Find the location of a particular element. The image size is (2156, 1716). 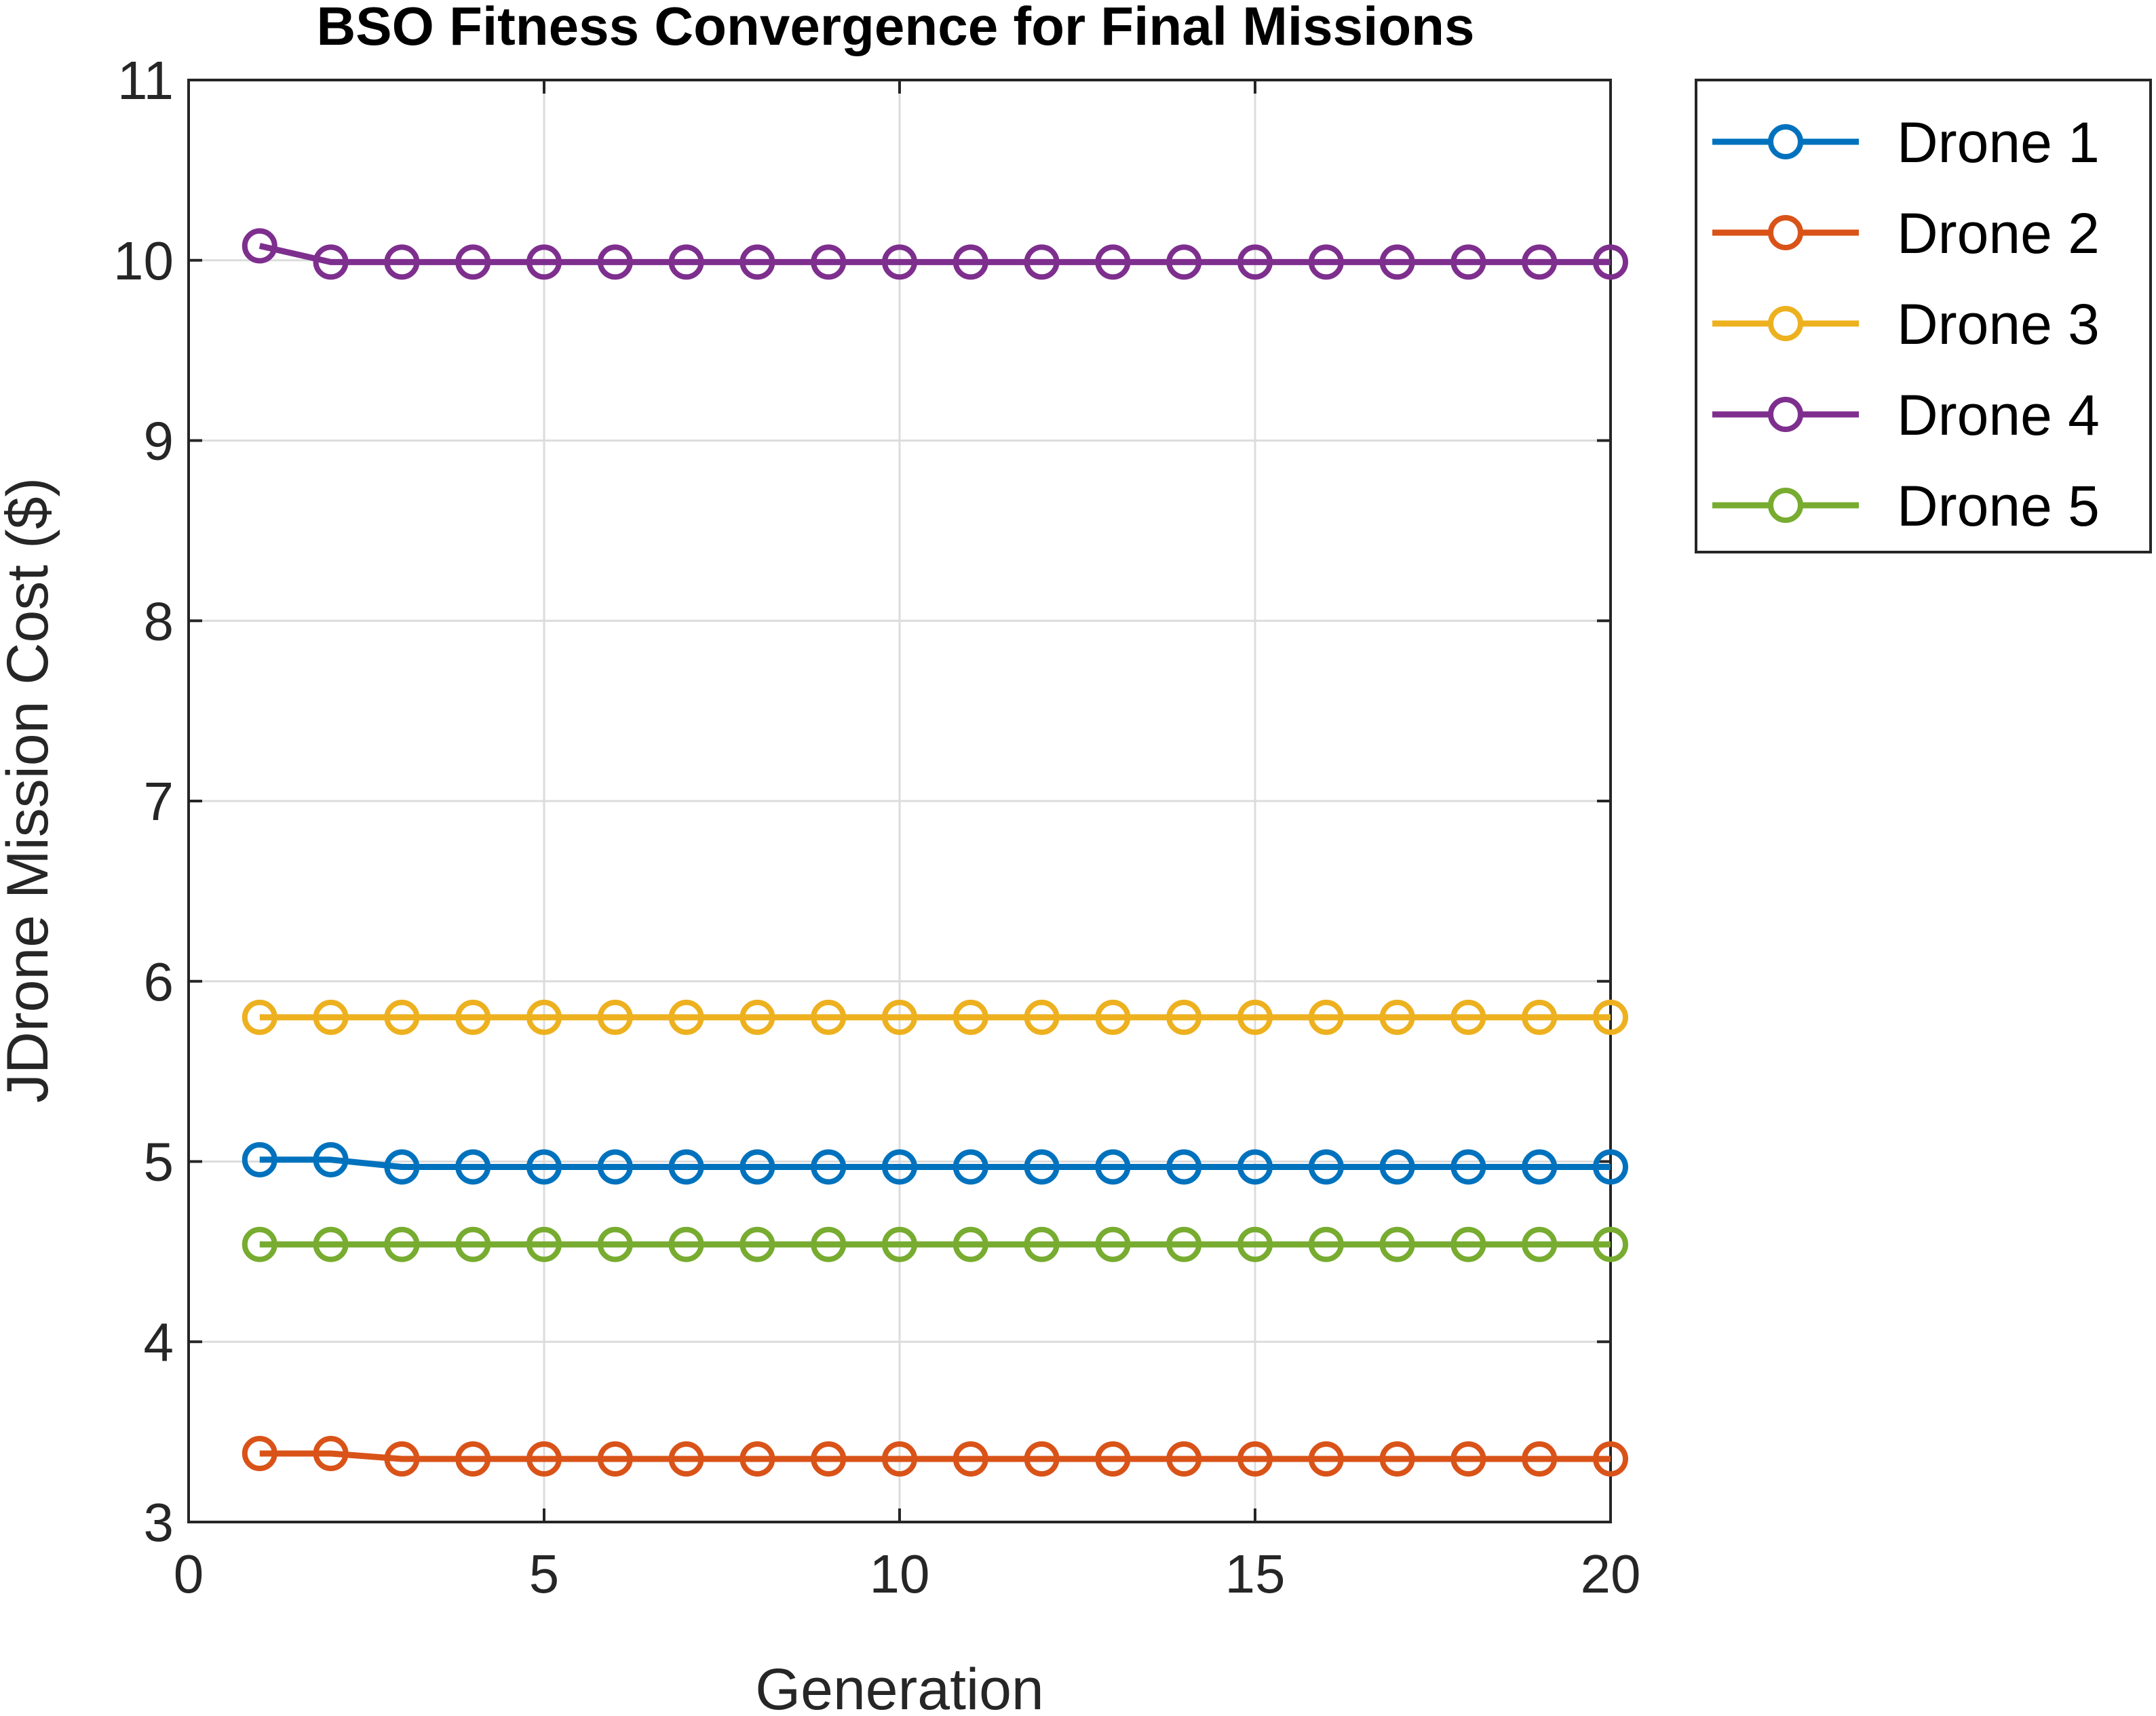

y-tick-label: 10 is located at coordinates (144, 261).